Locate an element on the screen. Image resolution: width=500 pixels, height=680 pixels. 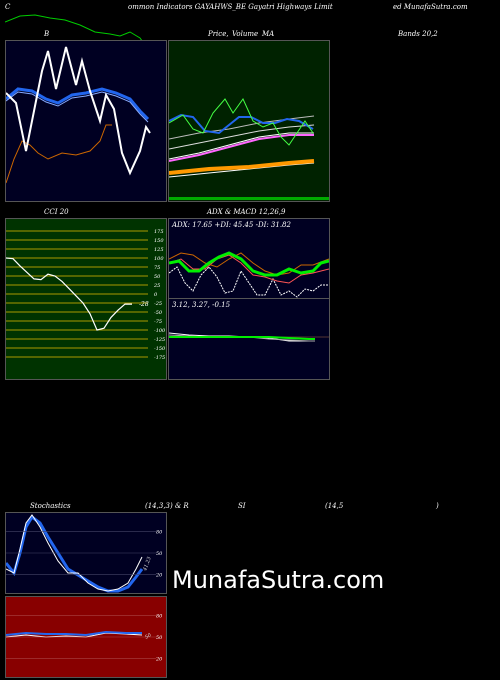
adx-readout: ADX: 17.65 +DI: 45.45 -DI: 31.82 is located at coordinates (231, 225).